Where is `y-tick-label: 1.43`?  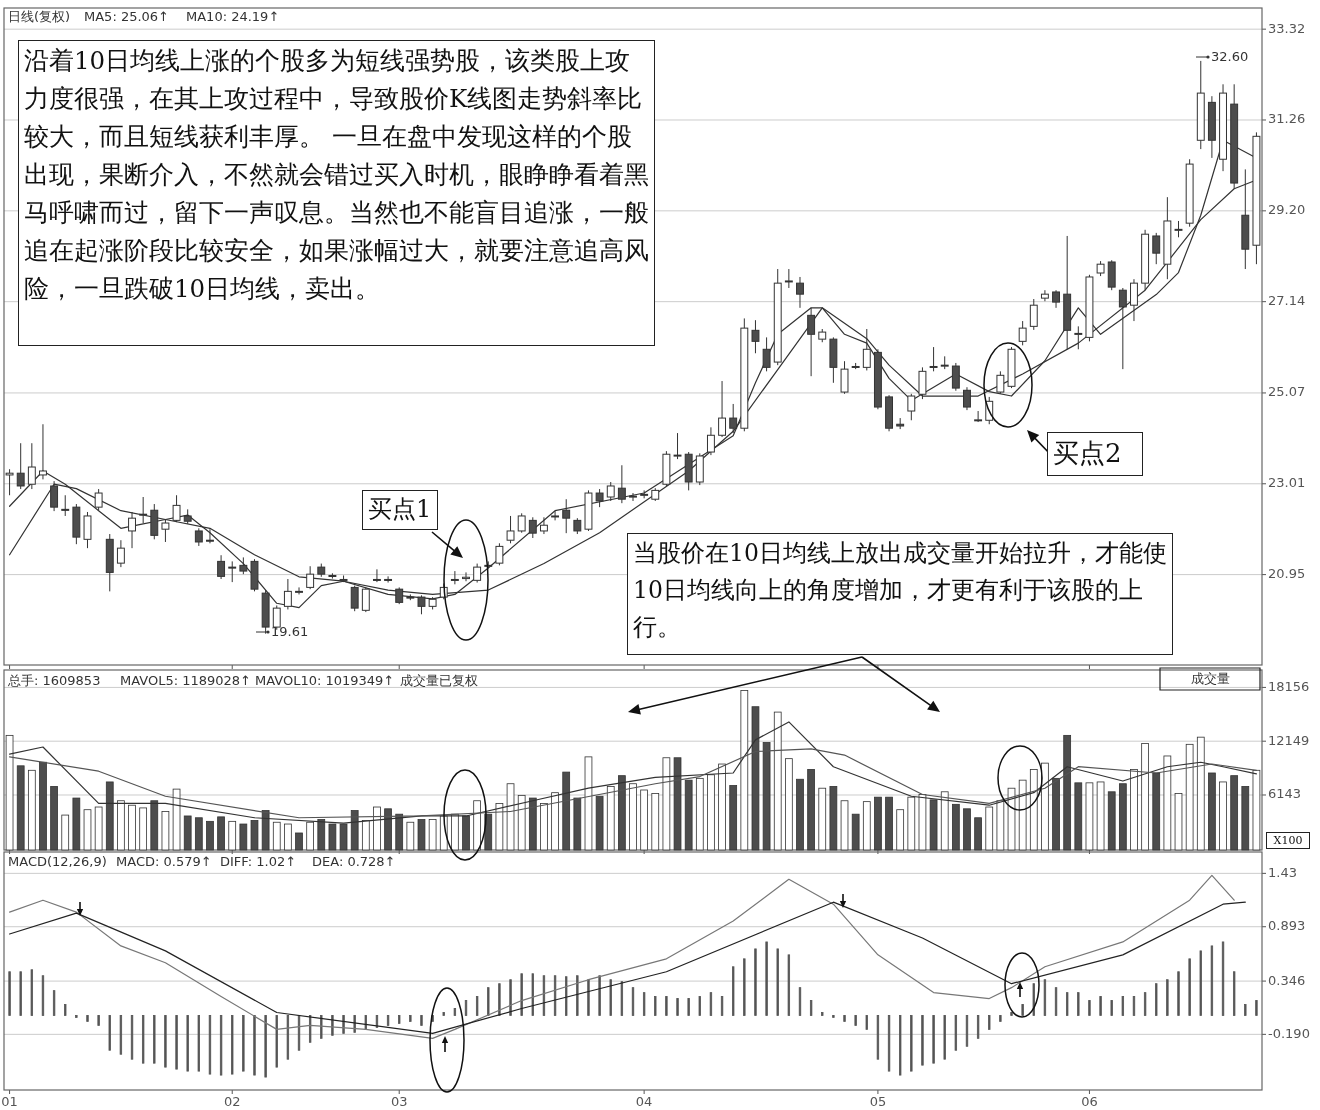
y-tick-label: 1.43 is located at coordinates (1282, 872).